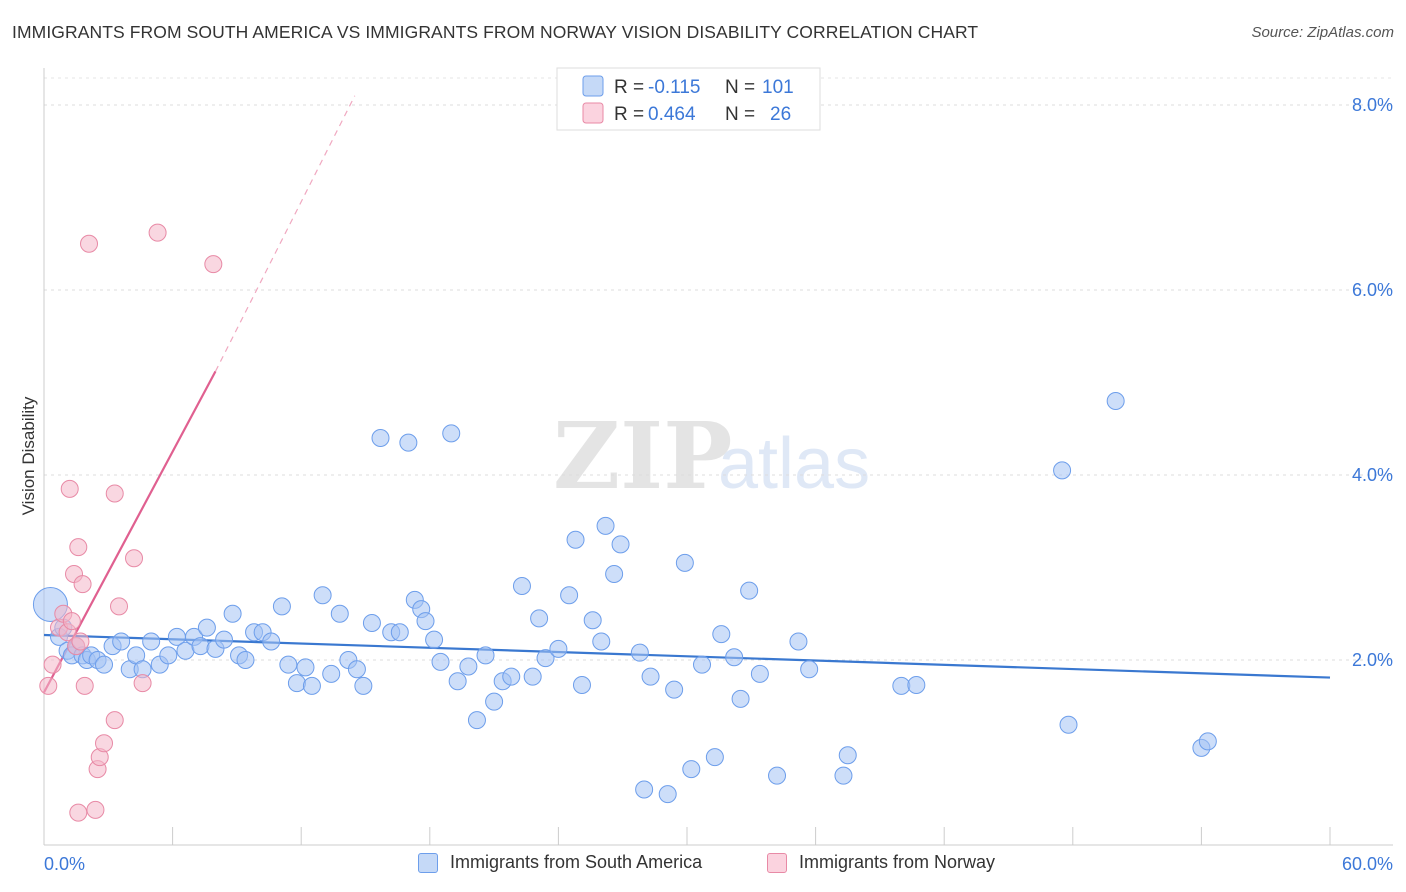 The height and width of the screenshot is (892, 1406). What do you see at coordinates (688, 99) in the screenshot?
I see `legend-box: R = -0.115 N = 101 R = 0.464 N = 26` at bounding box center [688, 99].